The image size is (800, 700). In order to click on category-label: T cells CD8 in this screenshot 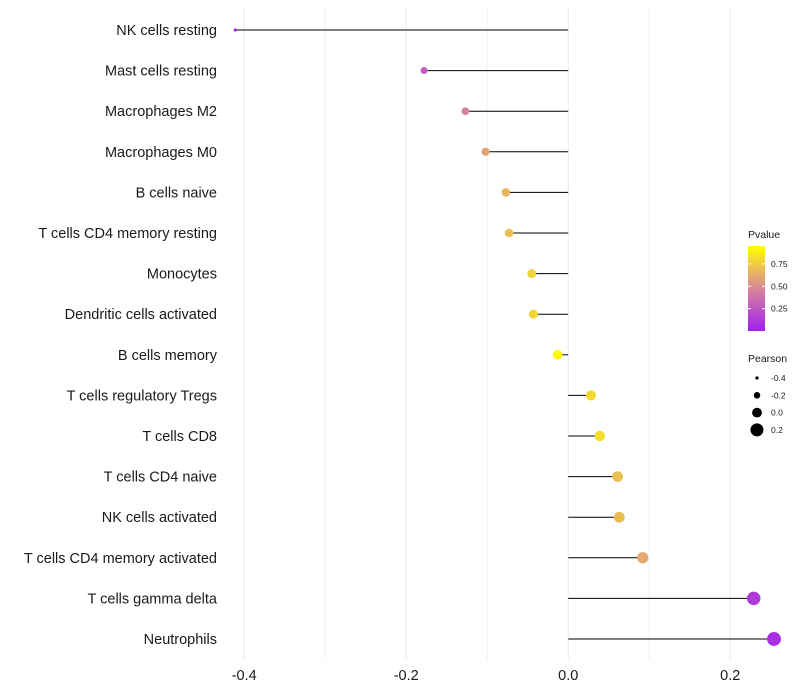, I will do `click(179, 437)`.